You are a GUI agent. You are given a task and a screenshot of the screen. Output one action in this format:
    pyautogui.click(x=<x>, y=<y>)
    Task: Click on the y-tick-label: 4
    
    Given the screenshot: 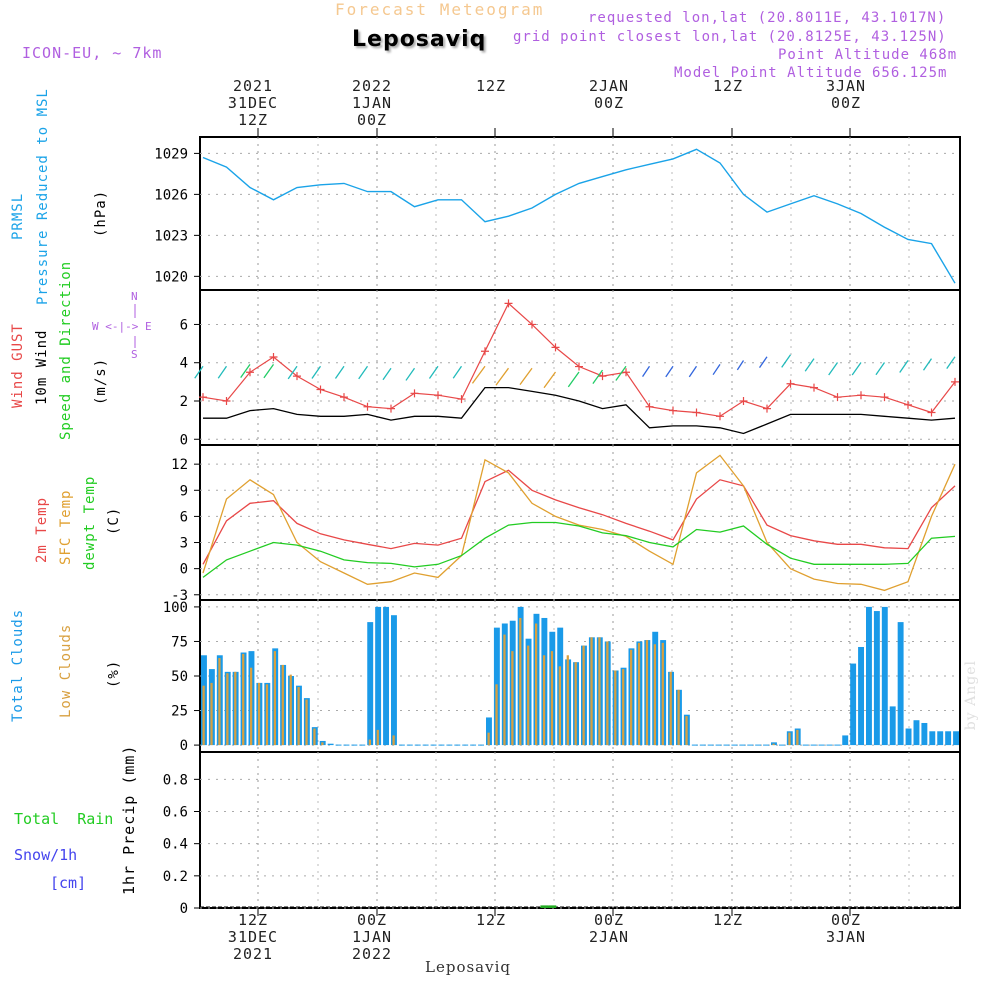 What is the action you would take?
    pyautogui.click(x=184, y=364)
    